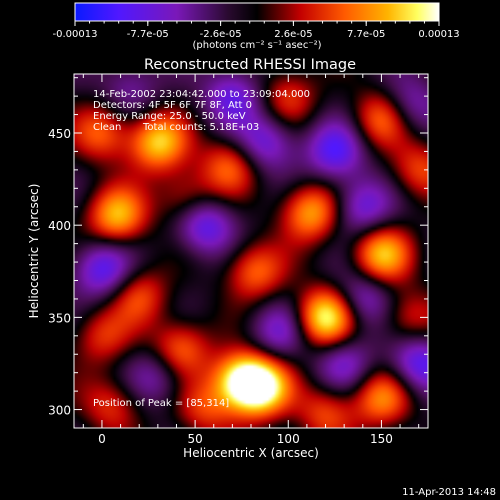  I want to click on colorbar-gradient, so click(257, 12).